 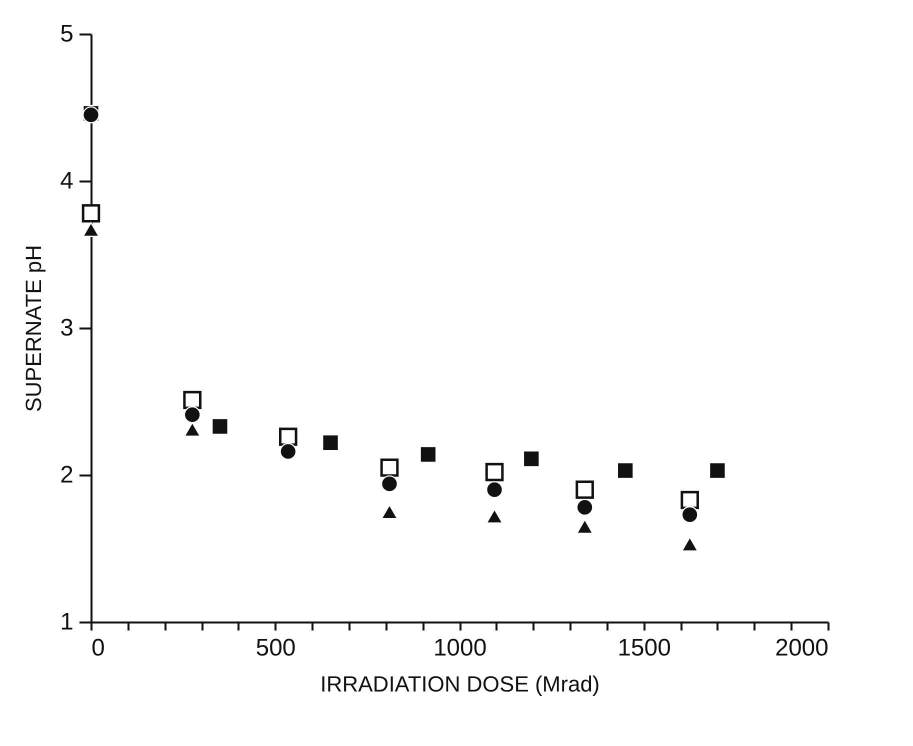 What do you see at coordinates (67, 475) in the screenshot?
I see `y-tick-label: 2` at bounding box center [67, 475].